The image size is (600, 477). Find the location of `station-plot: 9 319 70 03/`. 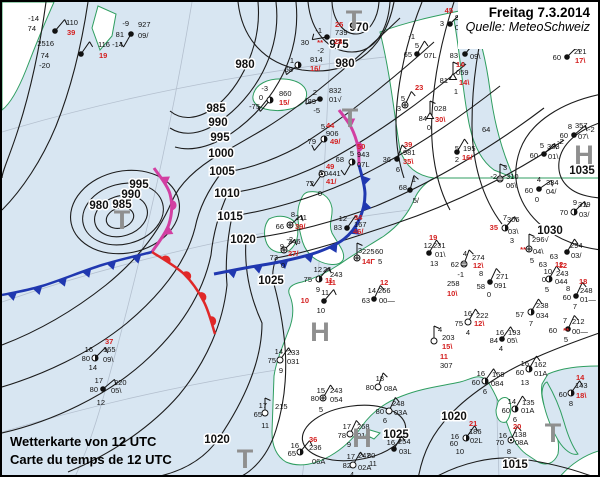

station-plot: 9 319 70 03/ is located at coordinates (575, 208).